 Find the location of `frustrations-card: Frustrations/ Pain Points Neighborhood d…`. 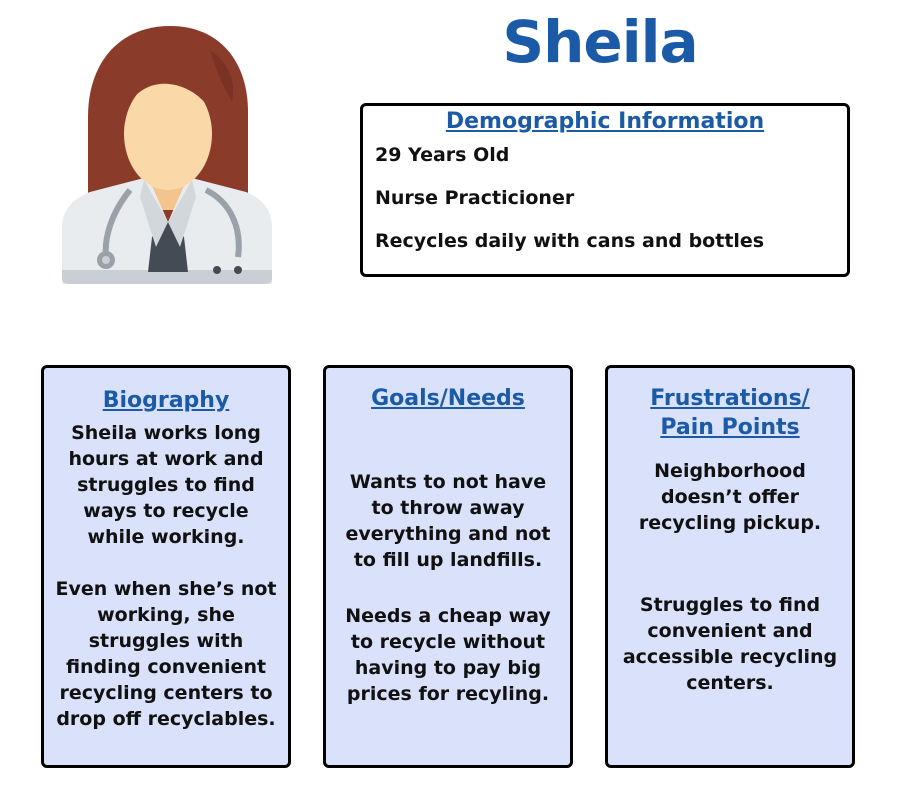

frustrations-card: Frustrations/ Pain Points Neighborhood d… is located at coordinates (730, 566).